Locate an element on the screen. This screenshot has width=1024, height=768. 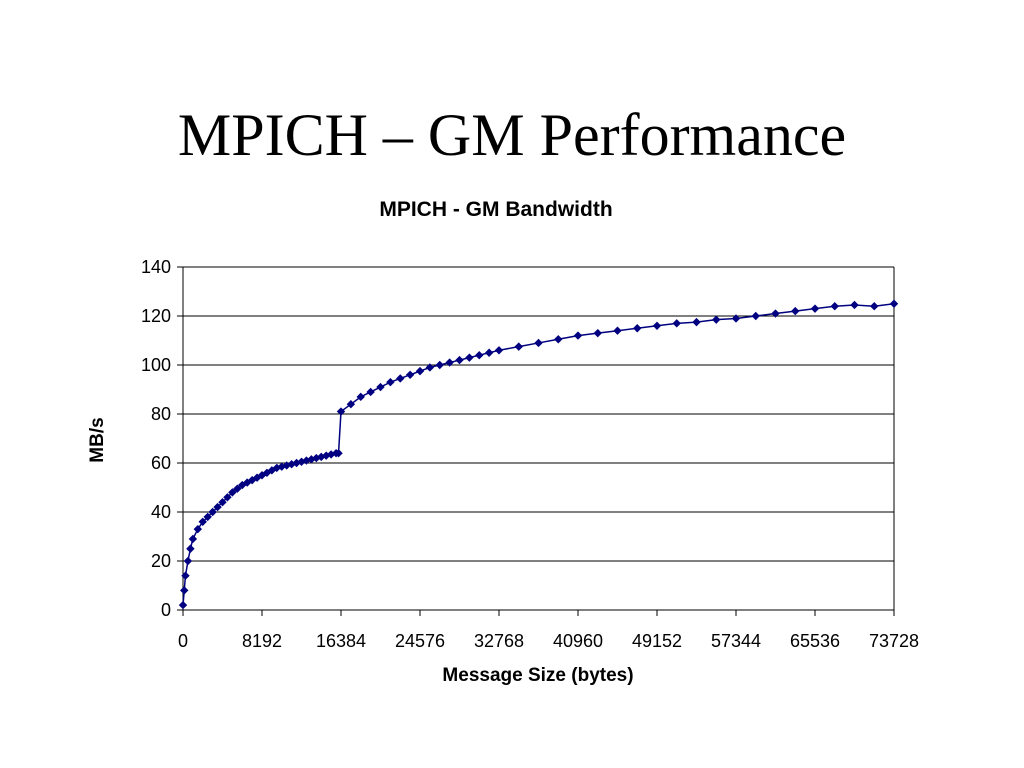
x-tick-label: 32768 is located at coordinates (499, 641).